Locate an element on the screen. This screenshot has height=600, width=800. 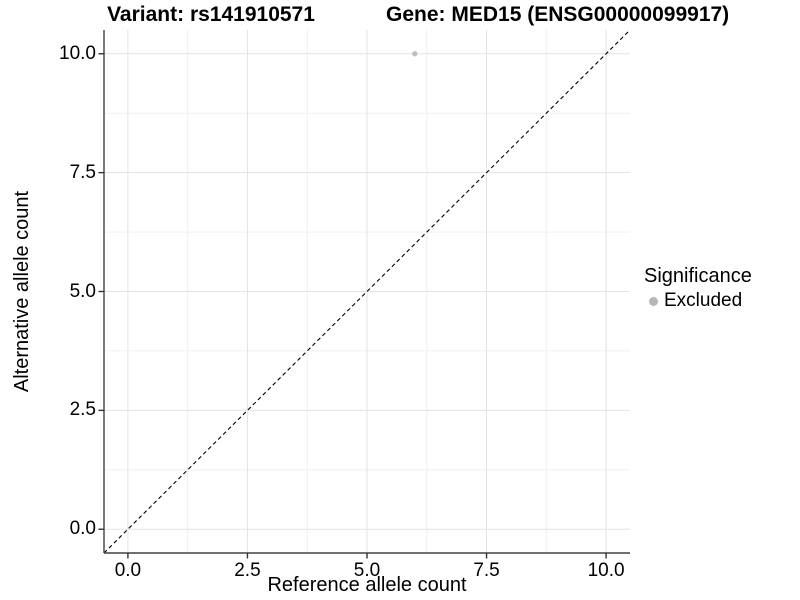
y-tick-label: 0.0 is located at coordinates (82, 529).